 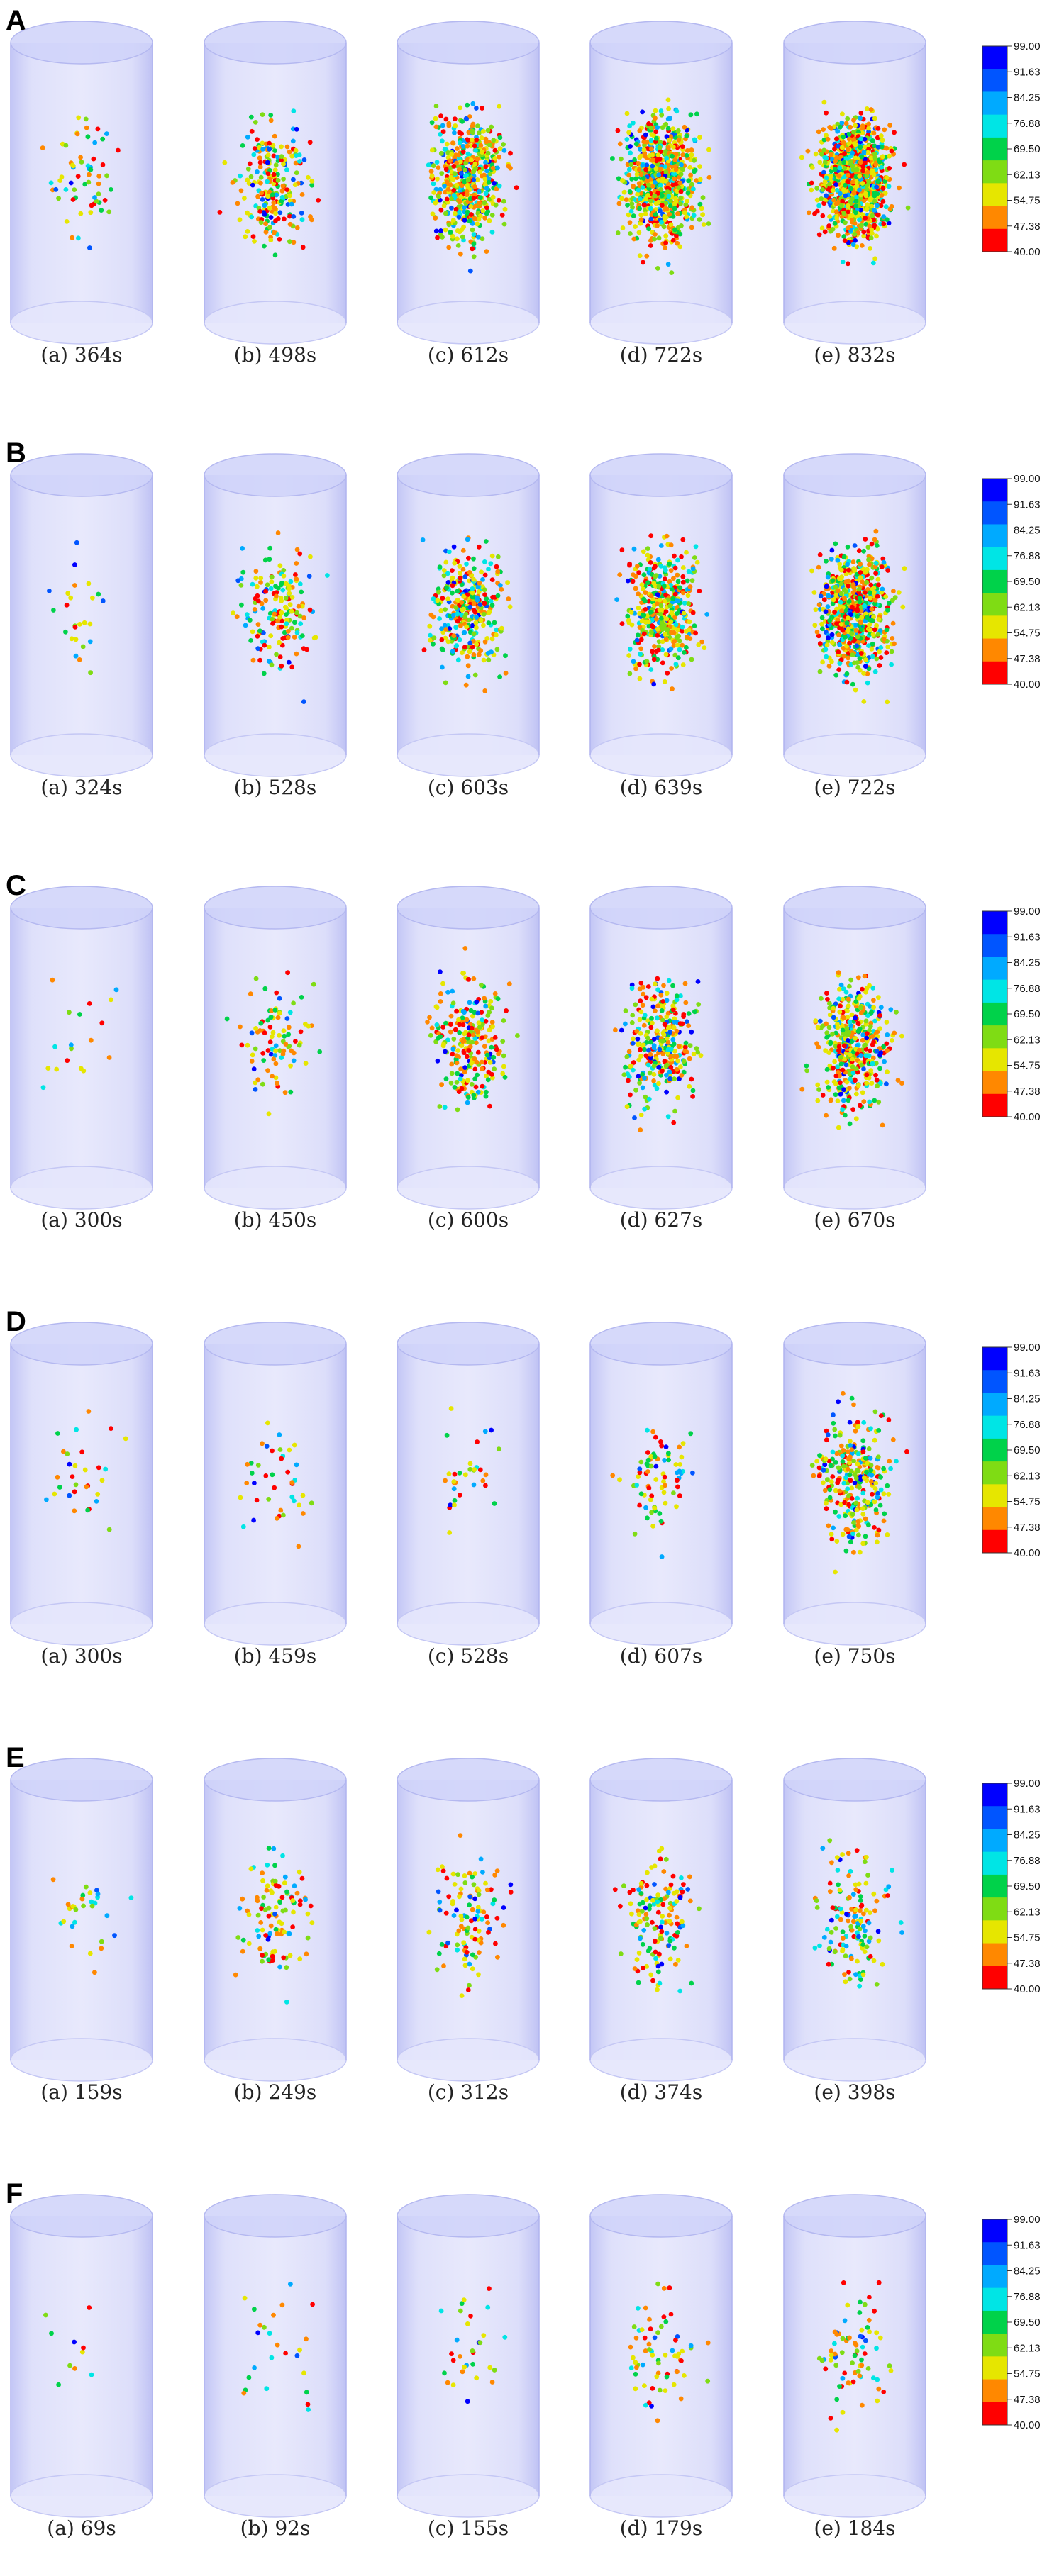 I want to click on ae-points, so click(x=81, y=182).